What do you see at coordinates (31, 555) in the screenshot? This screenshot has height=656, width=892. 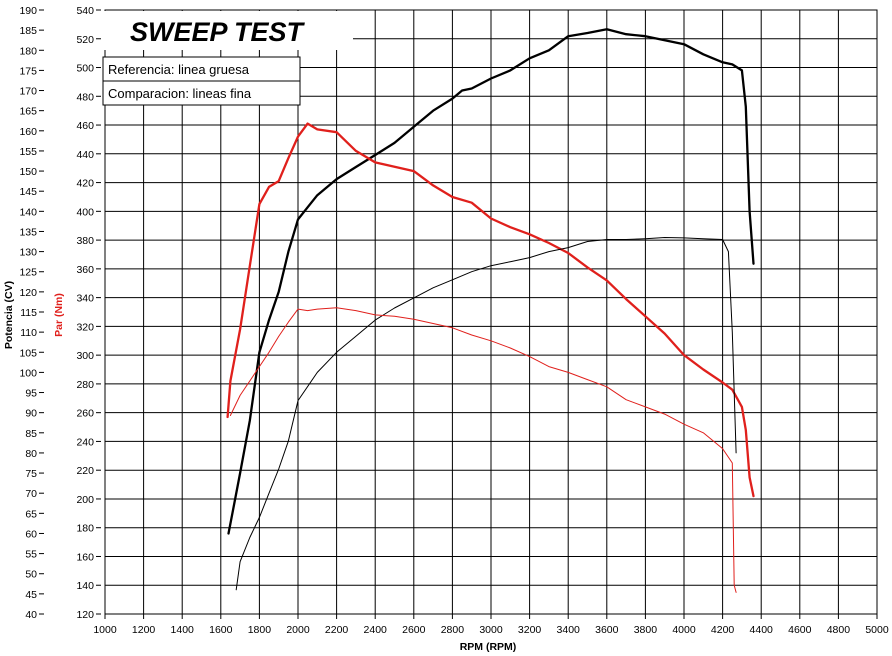 I see `power-tick-label: 55` at bounding box center [31, 555].